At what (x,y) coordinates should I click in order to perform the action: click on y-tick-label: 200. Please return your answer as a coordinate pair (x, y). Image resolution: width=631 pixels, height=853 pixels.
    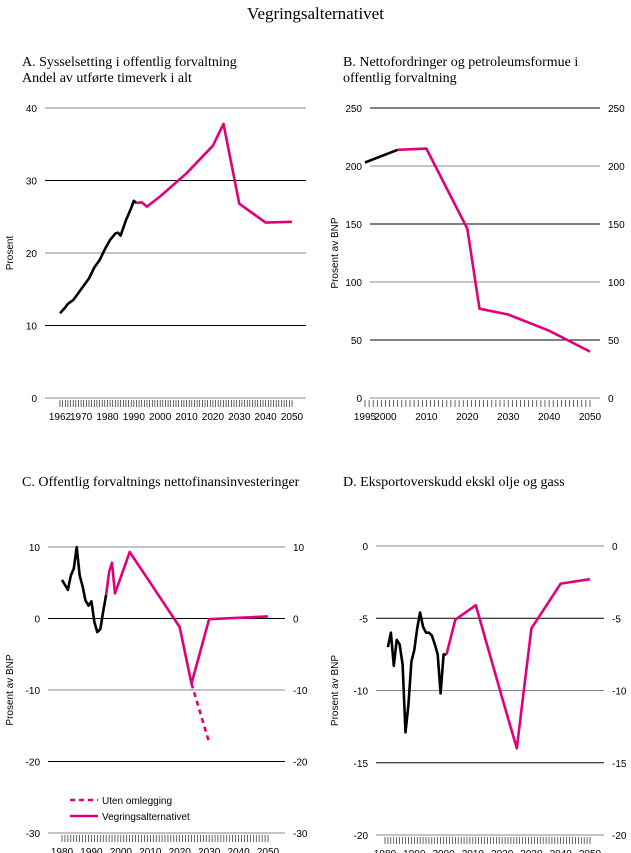
    Looking at the image, I should click on (353, 167).